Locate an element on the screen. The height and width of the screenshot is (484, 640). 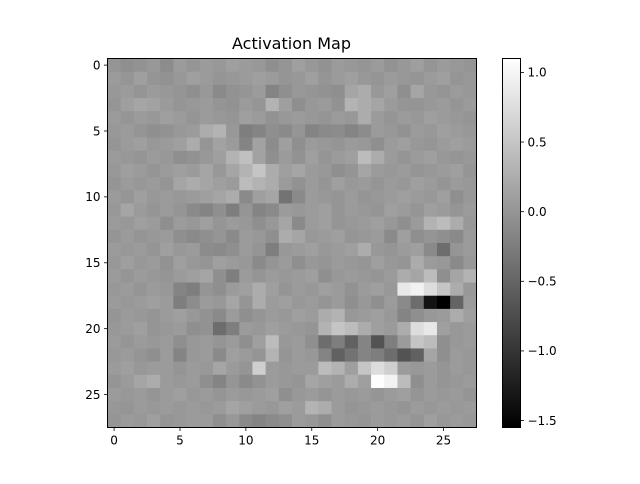
x-axis: 0 5 10 15 20 25 is located at coordinates (280, 437).